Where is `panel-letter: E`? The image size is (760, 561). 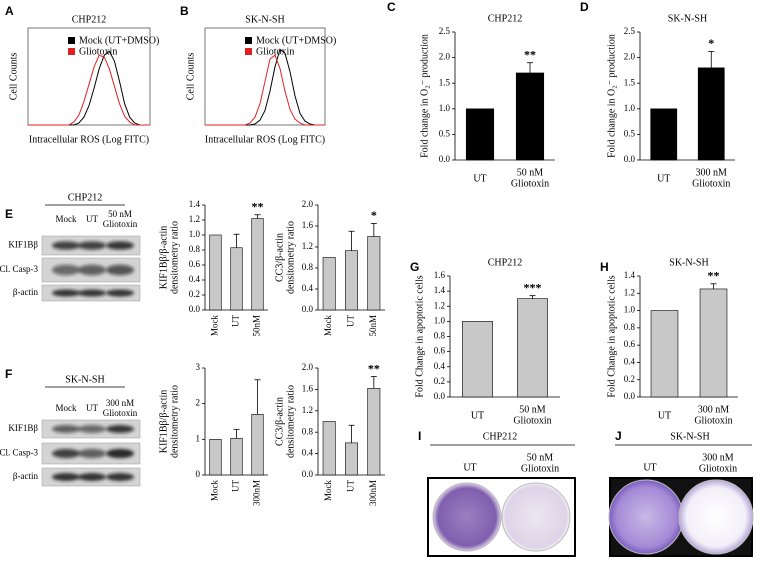 panel-letter: E is located at coordinates (9, 214).